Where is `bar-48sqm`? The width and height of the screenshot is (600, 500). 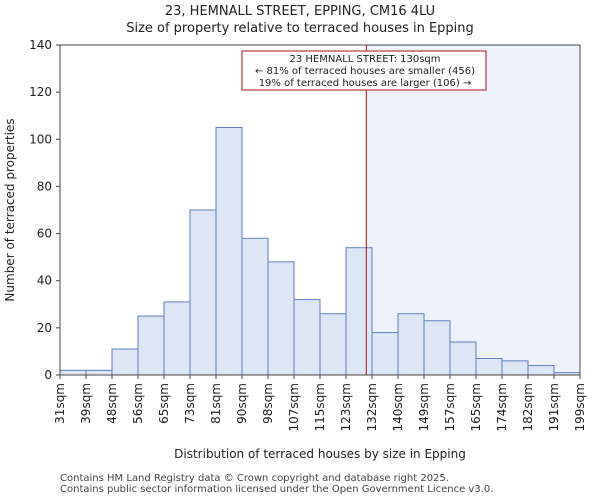
bar-48sqm is located at coordinates (125, 362).